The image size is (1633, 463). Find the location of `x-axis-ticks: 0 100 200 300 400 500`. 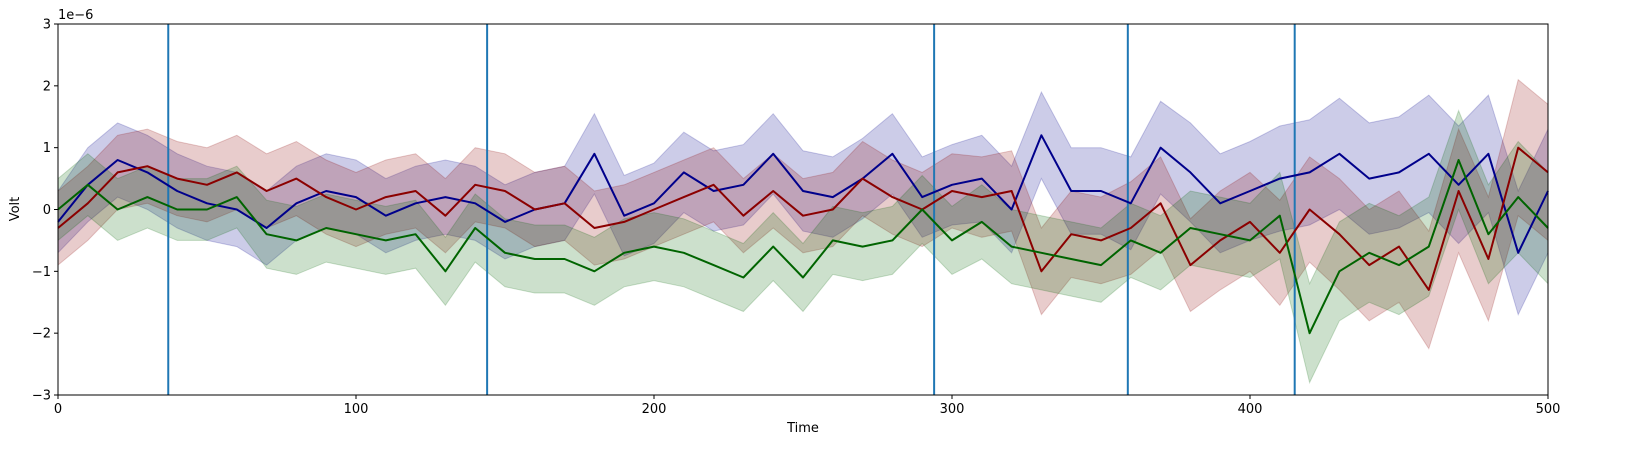

x-axis-ticks: 0 100 200 300 400 500 is located at coordinates (807, 406).